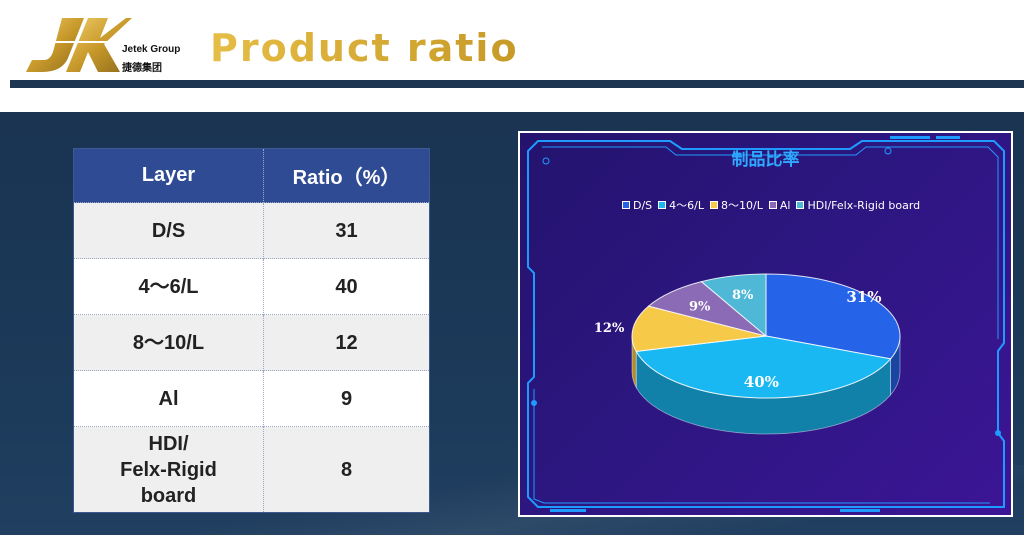 Image resolution: width=1024 pixels, height=535 pixels. I want to click on company-name-cn: 捷德集团, so click(142, 68).